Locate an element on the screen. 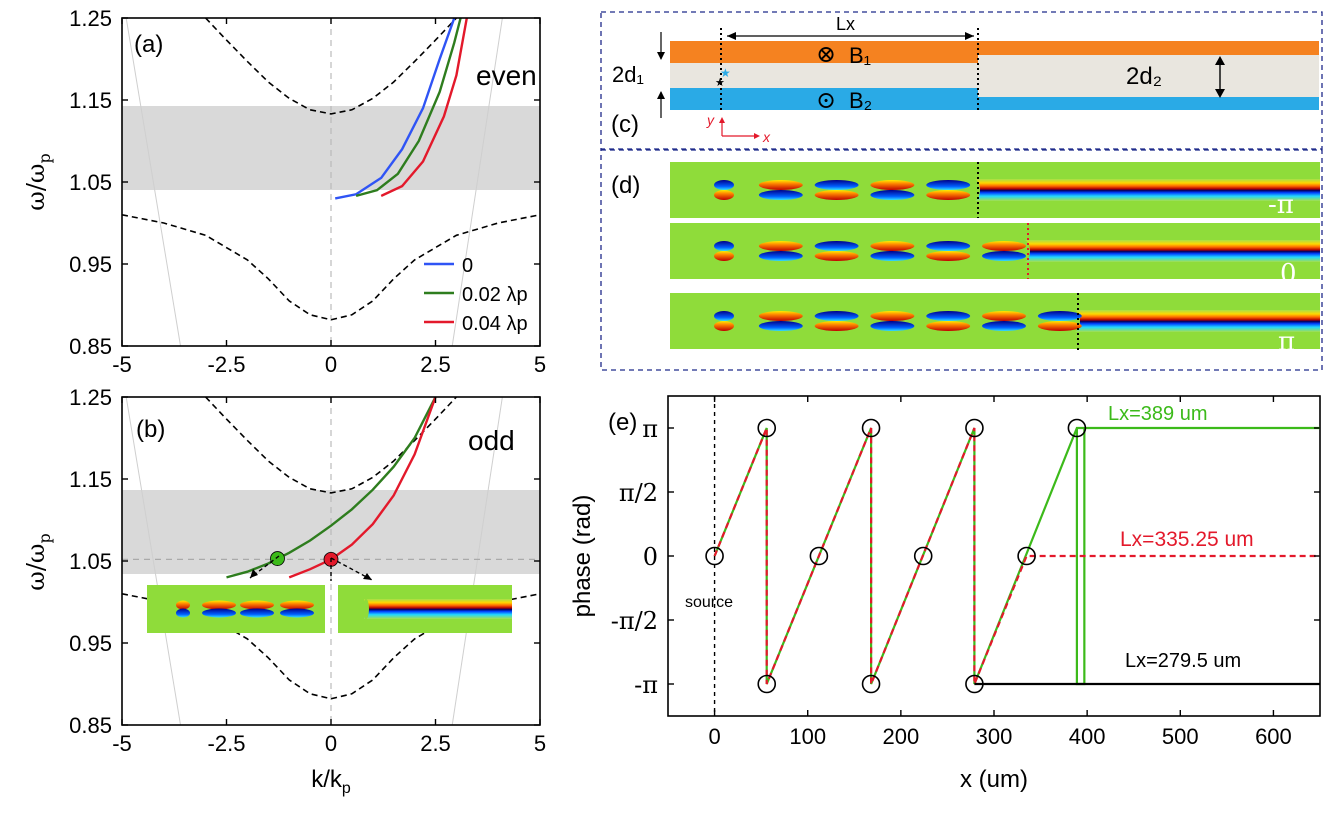 The height and width of the screenshot is (814, 1329). x-ticks-b: -5 -2.5 0 2.5 5 is located at coordinates (329, 576).